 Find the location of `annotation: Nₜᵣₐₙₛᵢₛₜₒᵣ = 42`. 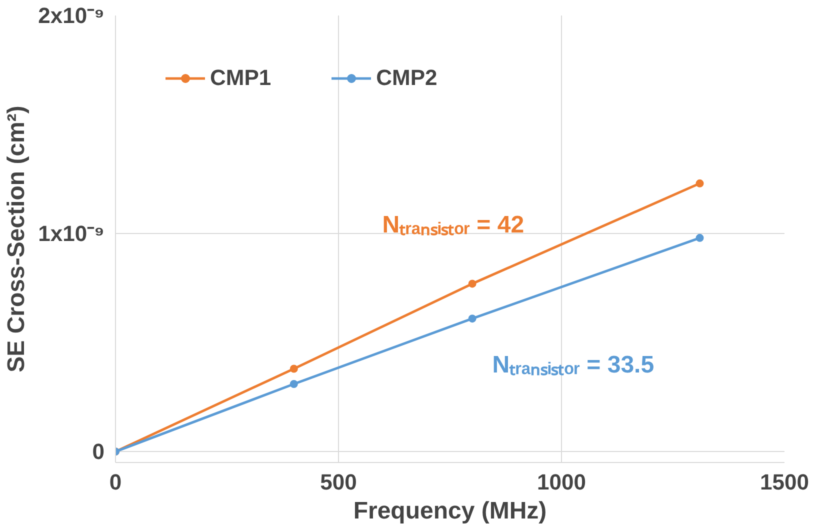

annotation: Nₜᵣₐₙₛᵢₛₜₒᵣ = 42 is located at coordinates (453, 225).